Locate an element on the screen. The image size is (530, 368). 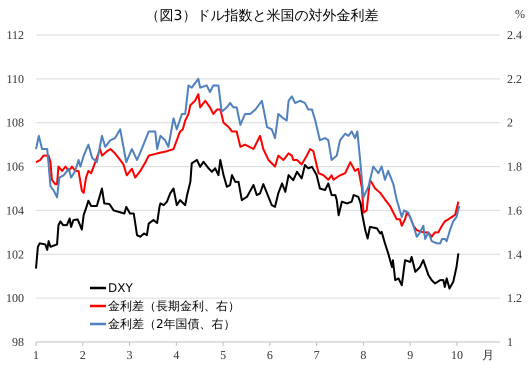
x-tick-label: 9 is located at coordinates (410, 355).